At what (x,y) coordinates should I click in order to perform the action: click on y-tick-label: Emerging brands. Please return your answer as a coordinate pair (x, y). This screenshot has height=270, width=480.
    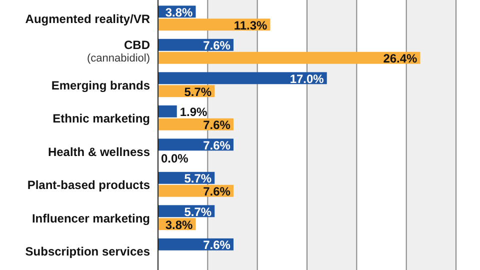
    Looking at the image, I should click on (100, 85).